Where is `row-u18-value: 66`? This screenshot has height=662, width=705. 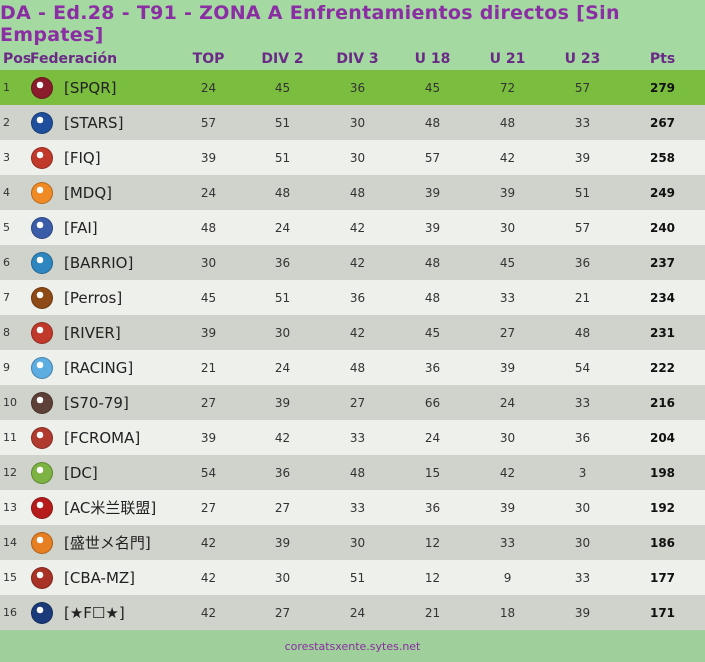 row-u18-value: 66 is located at coordinates (433, 402).